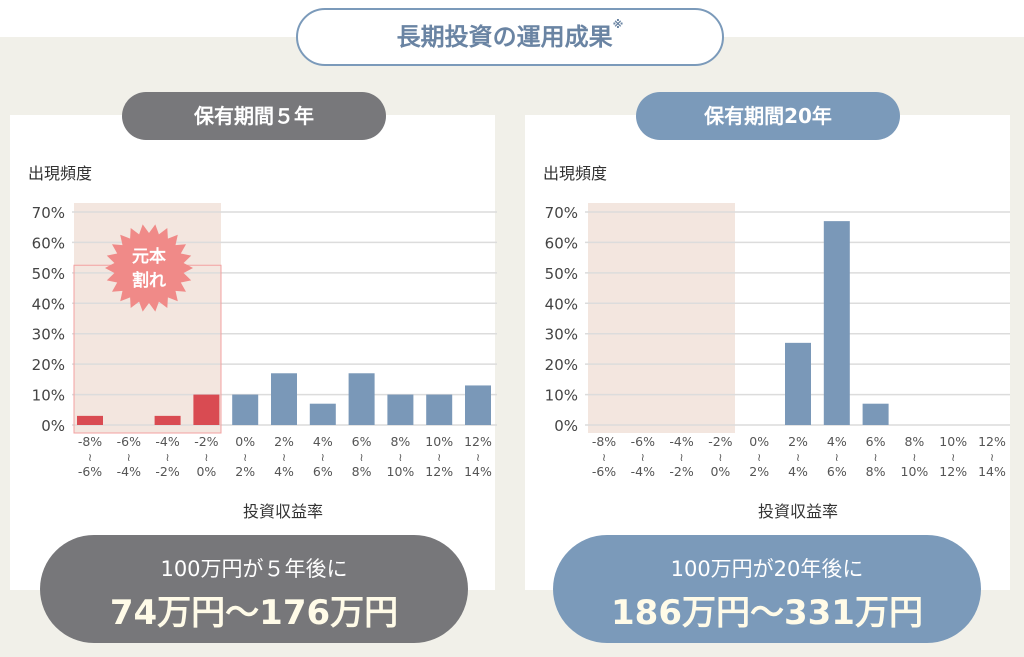 Image resolution: width=1024 pixels, height=657 pixels. What do you see at coordinates (561, 396) in the screenshot?
I see `y-tick-label: 10%` at bounding box center [561, 396].